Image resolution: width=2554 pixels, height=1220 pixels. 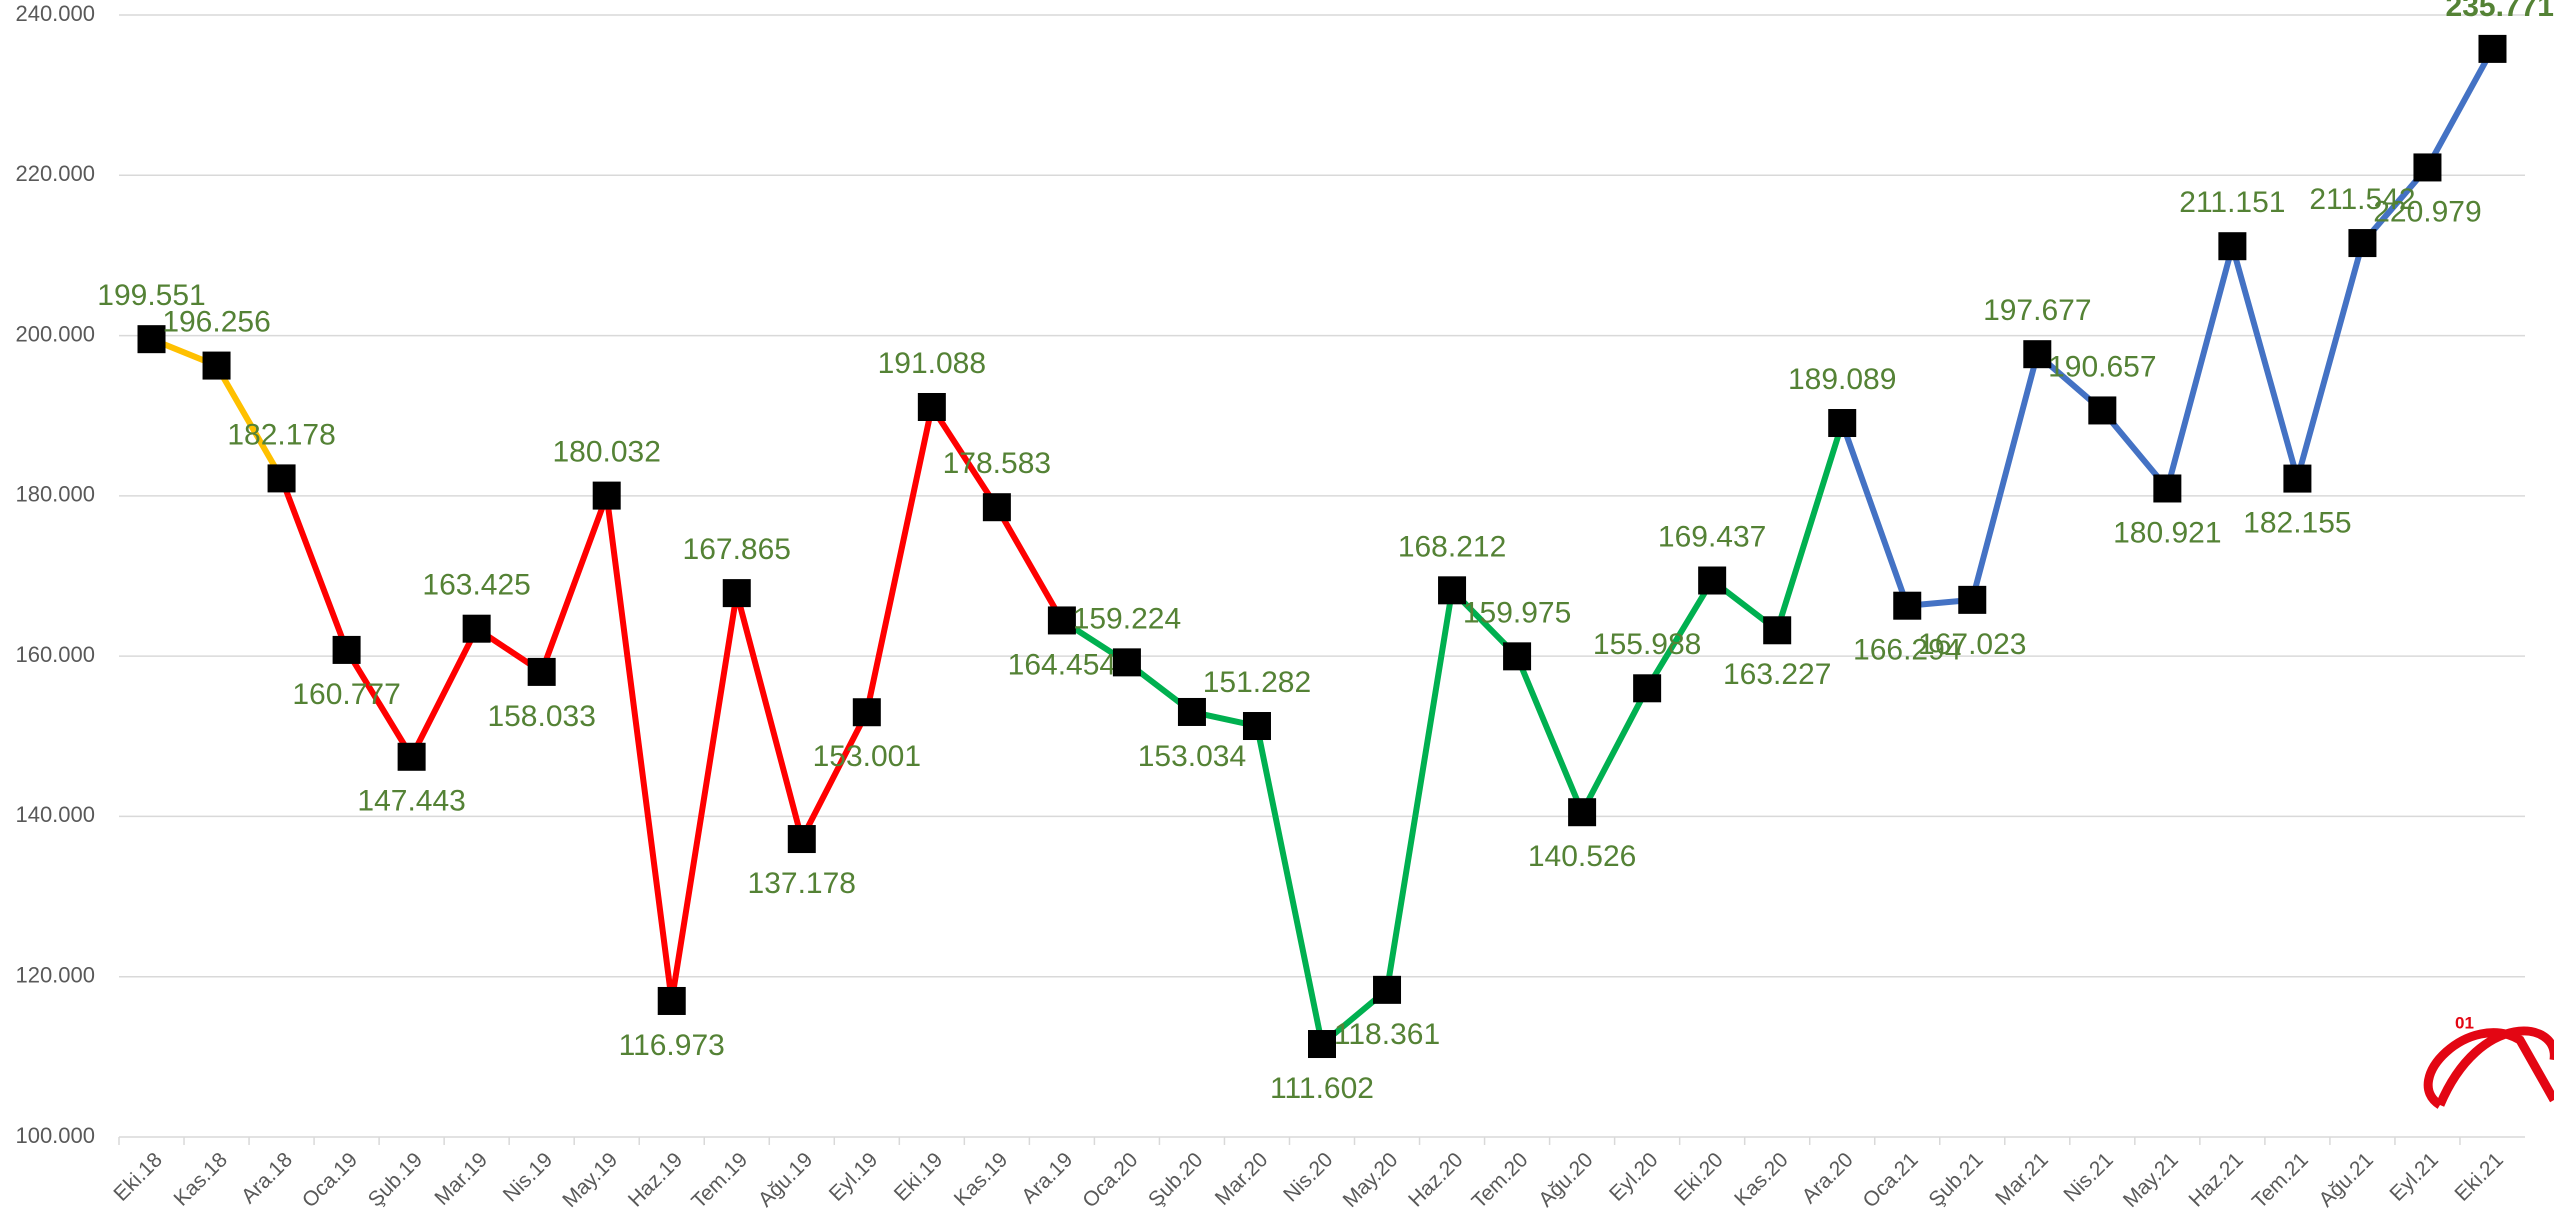 What do you see at coordinates (2216, 1179) in the screenshot?
I see `x-tick-label: Haz.21` at bounding box center [2216, 1179].